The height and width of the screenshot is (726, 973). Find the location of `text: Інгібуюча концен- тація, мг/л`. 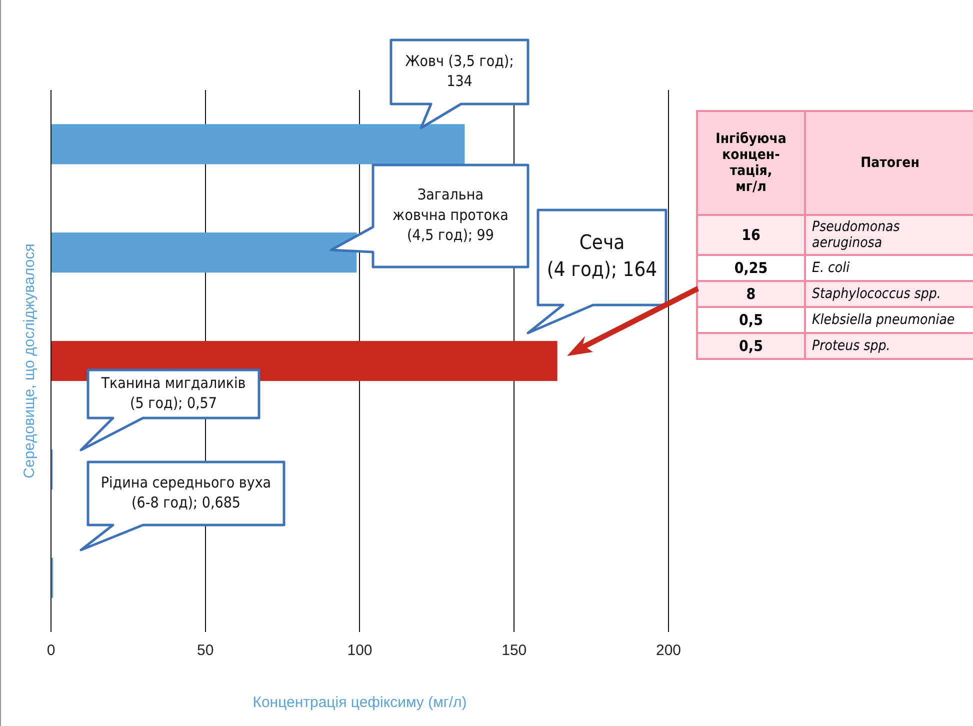

text: Інгібуюча концен- тація, мг/л is located at coordinates (751, 163).